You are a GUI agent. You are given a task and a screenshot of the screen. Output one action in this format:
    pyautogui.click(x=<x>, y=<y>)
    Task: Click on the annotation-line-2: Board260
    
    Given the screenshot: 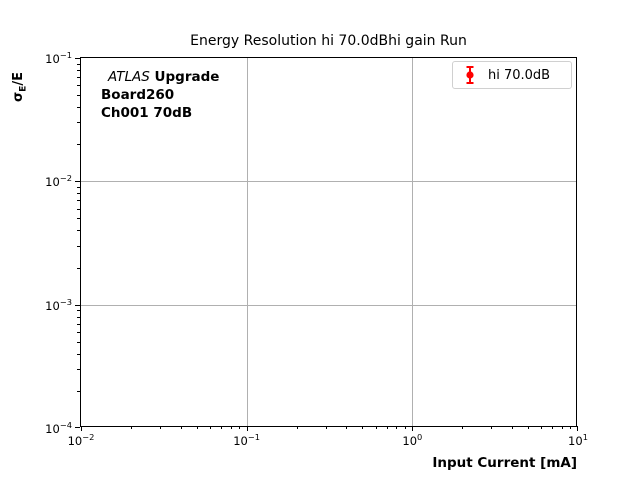 What is the action you would take?
    pyautogui.click(x=138, y=95)
    